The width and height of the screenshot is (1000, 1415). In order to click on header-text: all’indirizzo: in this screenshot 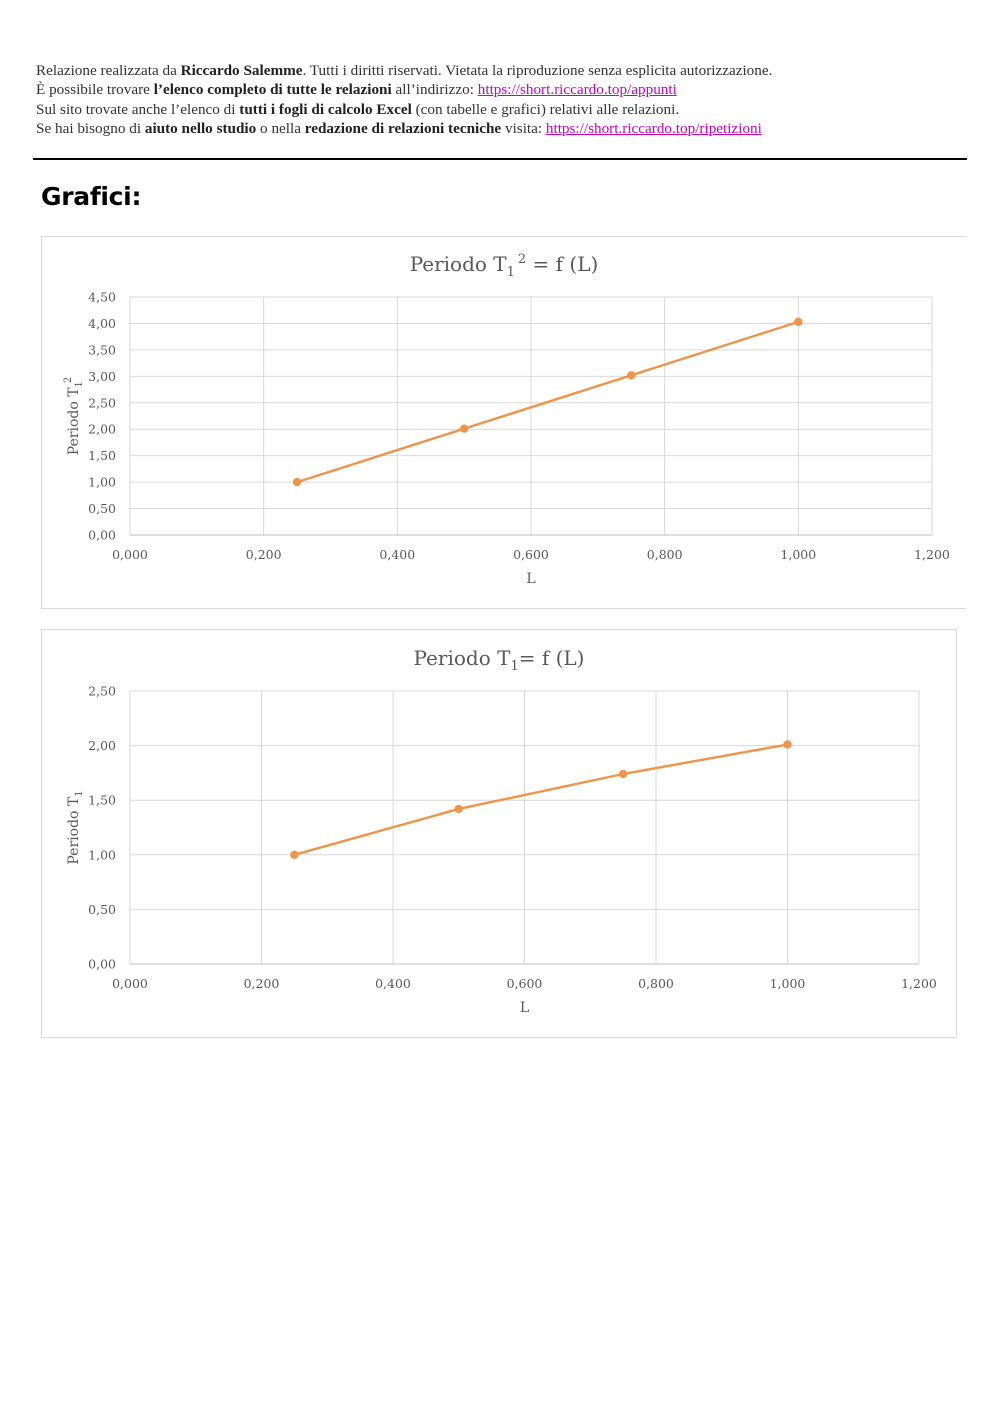, I will do `click(434, 90)`.